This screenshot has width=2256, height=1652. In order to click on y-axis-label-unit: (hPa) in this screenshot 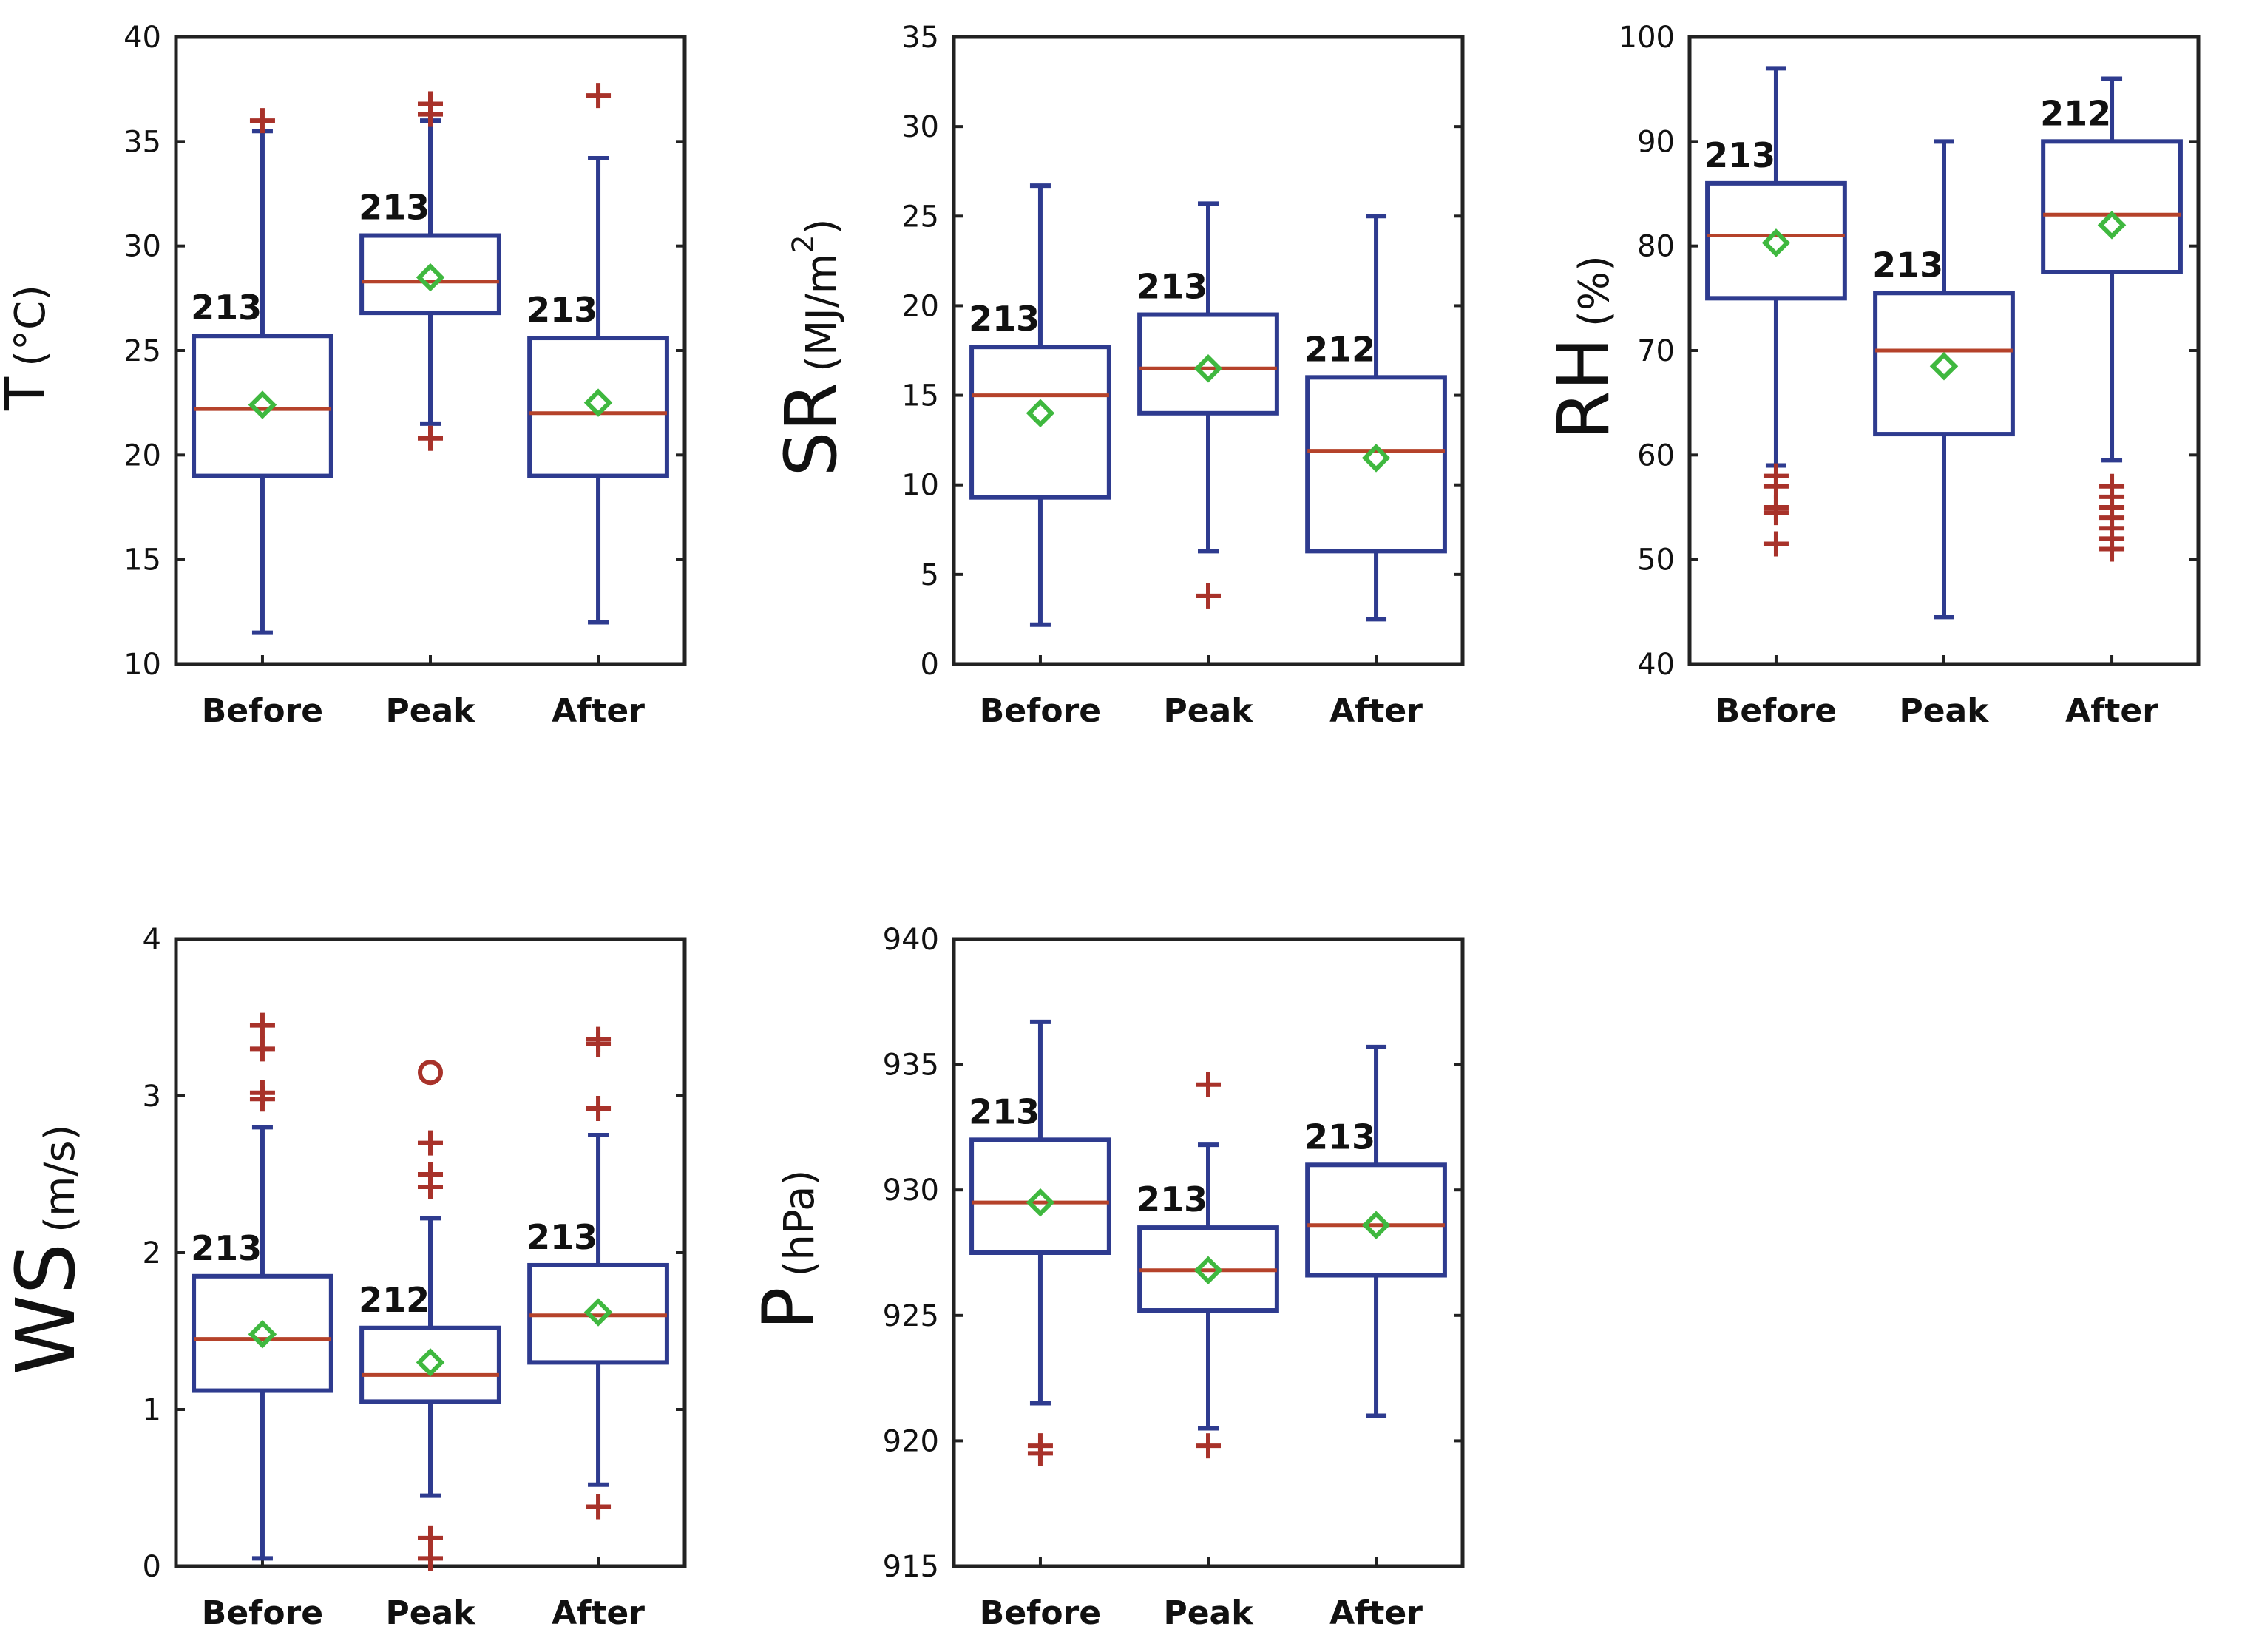, I will do `click(800, 1223)`.